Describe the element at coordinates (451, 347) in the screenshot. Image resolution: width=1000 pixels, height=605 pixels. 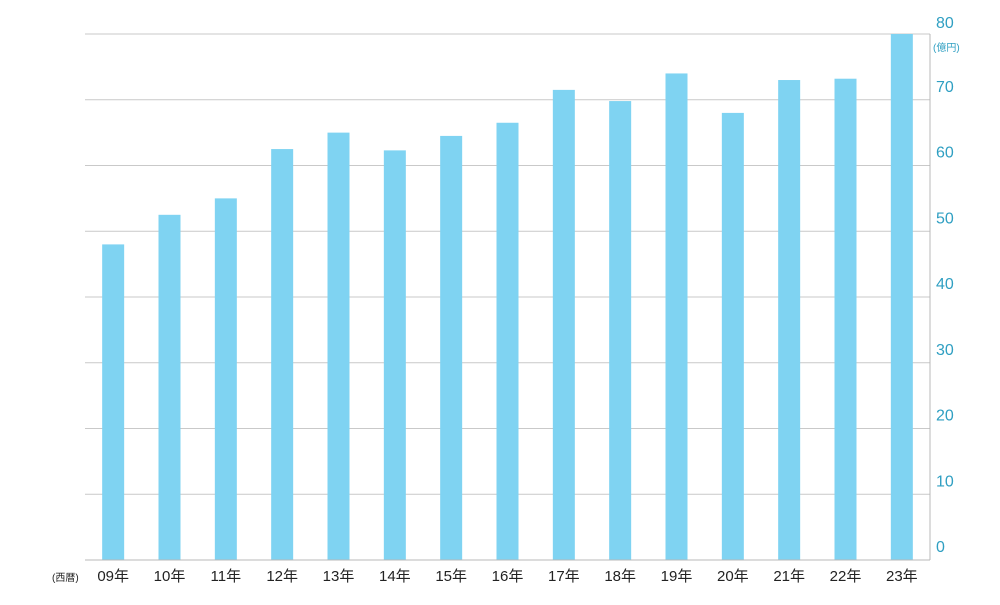
I see `bar-15年` at that location.